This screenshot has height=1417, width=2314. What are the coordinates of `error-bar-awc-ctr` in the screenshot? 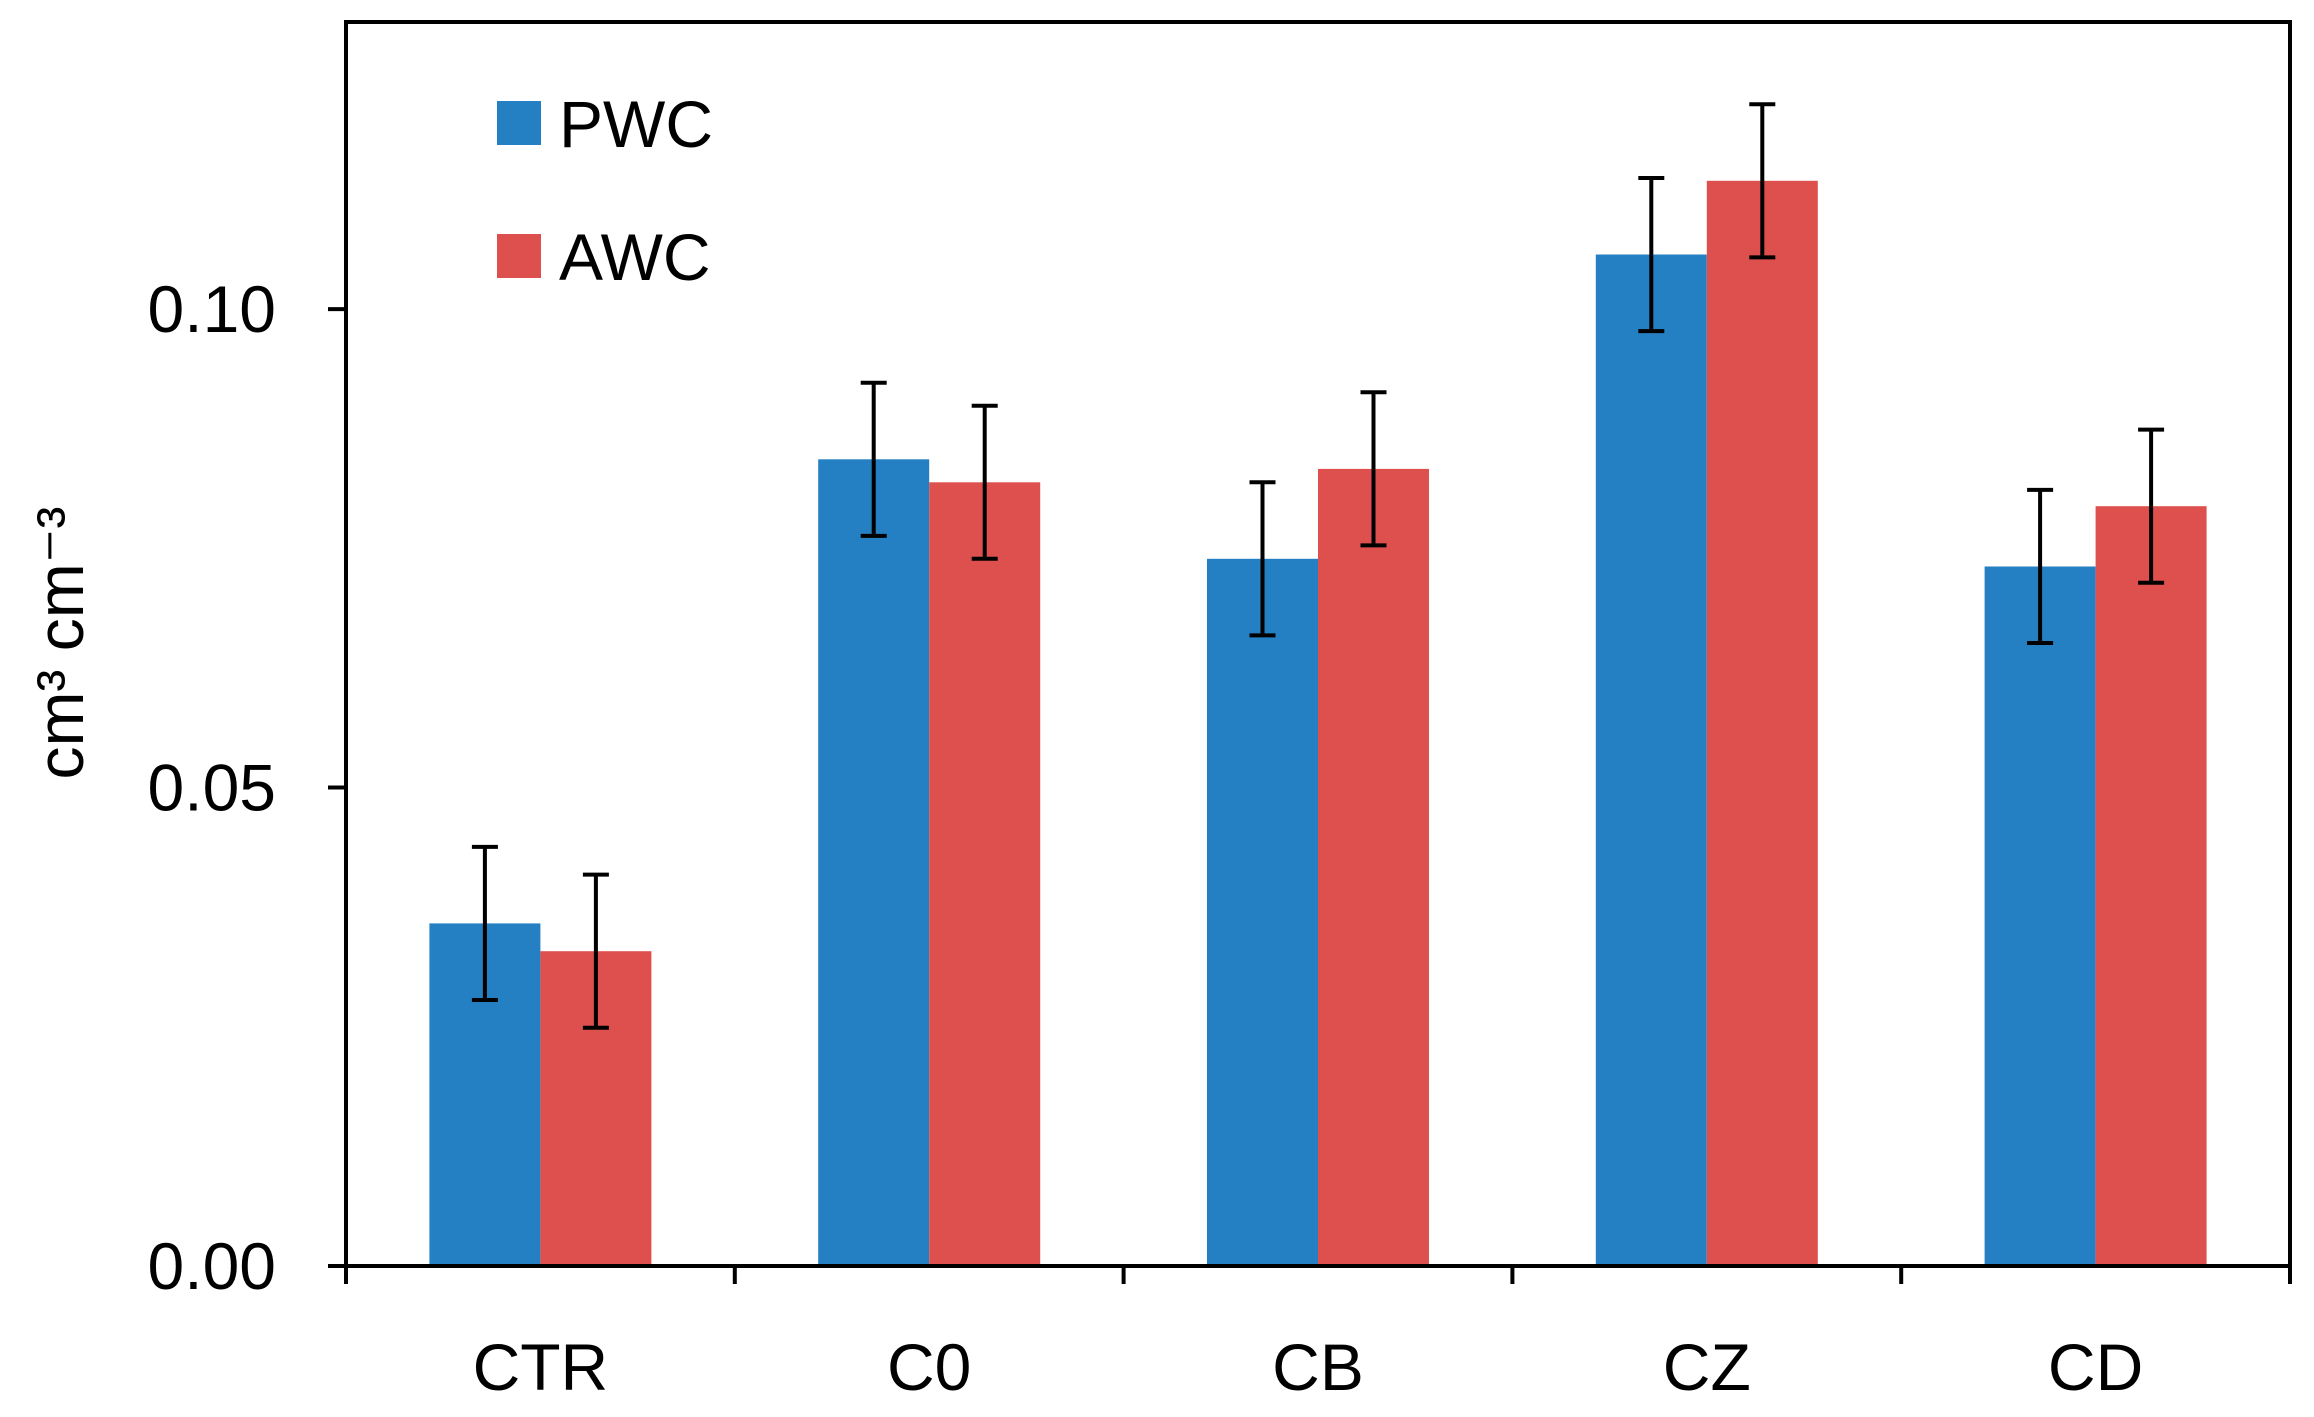 It's located at (595, 951).